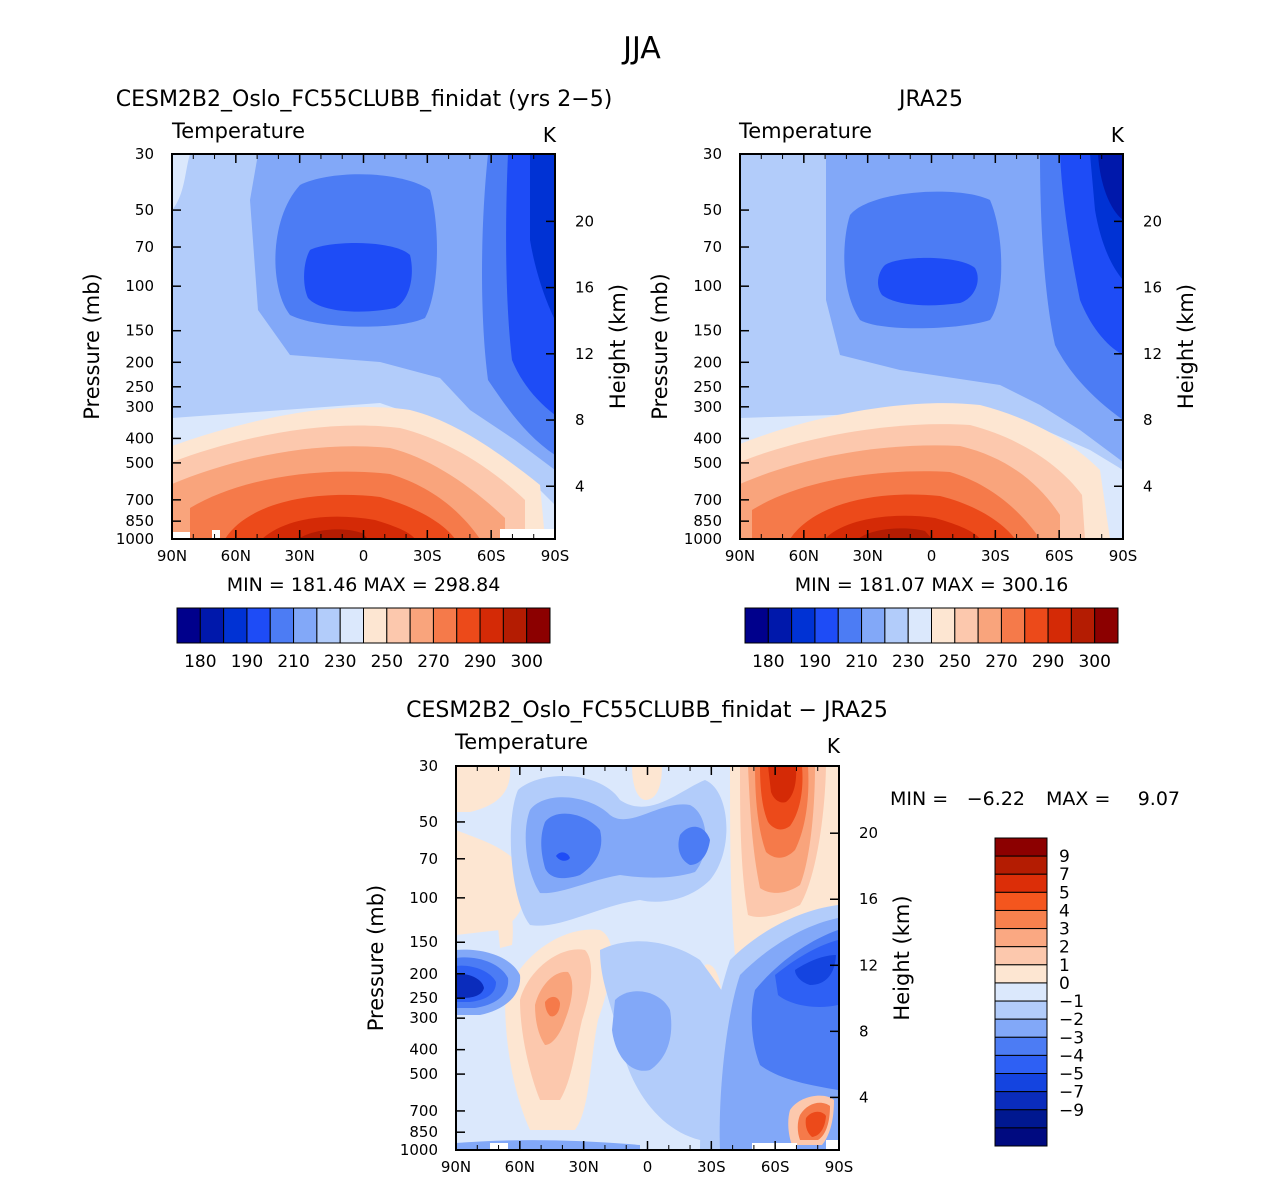  I want to click on diff-pos-mid4, so click(552, 1006).